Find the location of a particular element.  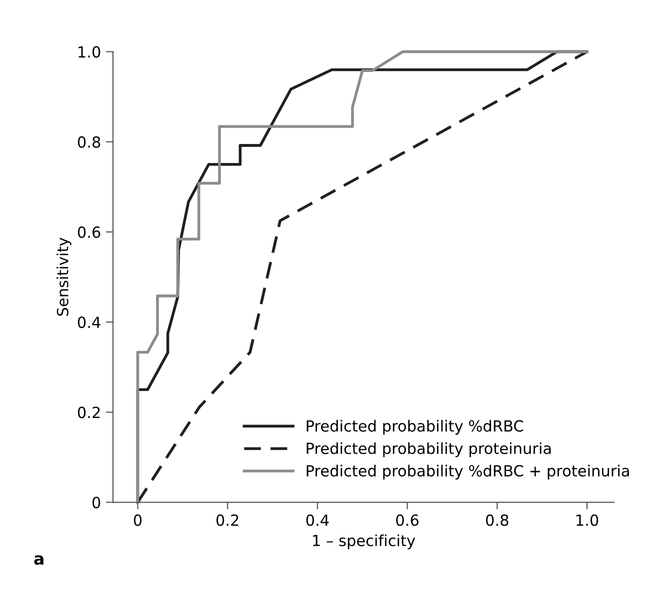

y-tick-label: 0.4 is located at coordinates (89, 322).